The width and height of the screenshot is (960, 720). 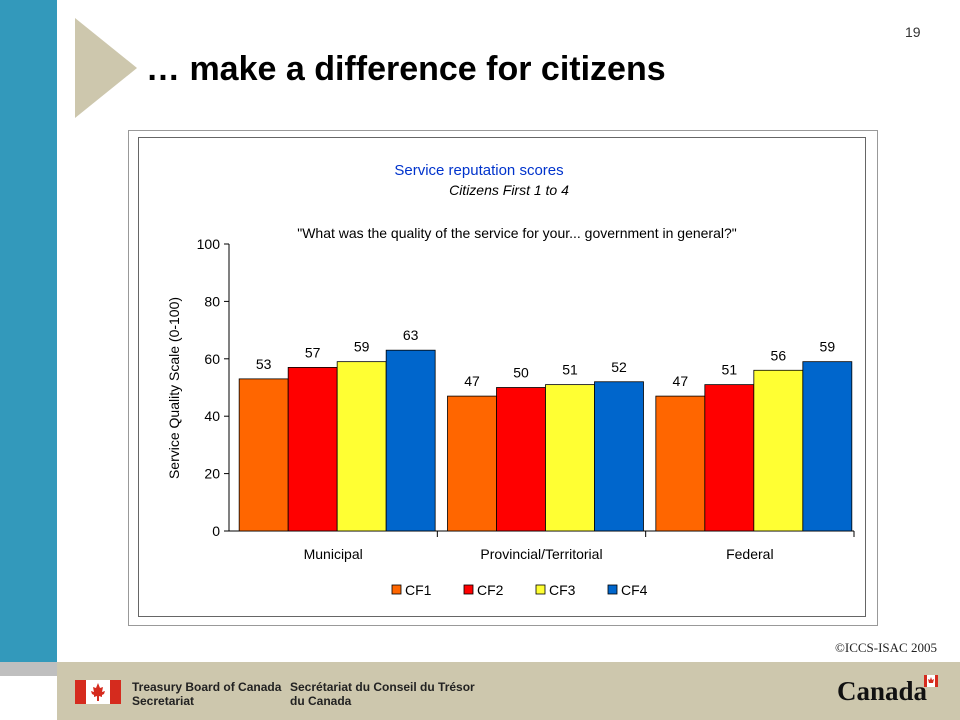 What do you see at coordinates (163, 701) in the screenshot?
I see `footer-en-line2: Secretariat` at bounding box center [163, 701].